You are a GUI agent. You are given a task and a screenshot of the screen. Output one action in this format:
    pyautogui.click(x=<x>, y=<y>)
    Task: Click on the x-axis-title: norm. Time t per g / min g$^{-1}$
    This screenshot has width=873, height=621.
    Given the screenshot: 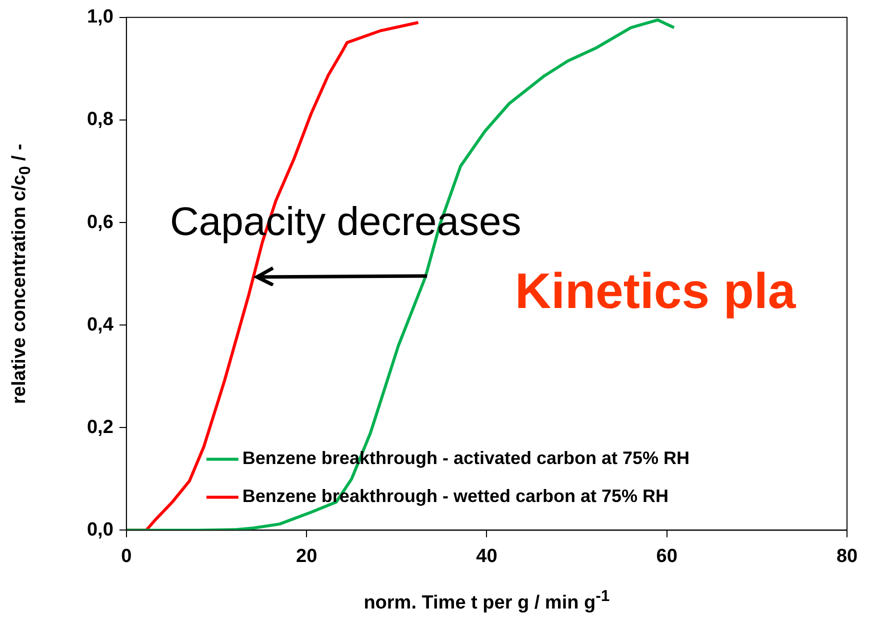 What is the action you would take?
    pyautogui.click(x=487, y=601)
    